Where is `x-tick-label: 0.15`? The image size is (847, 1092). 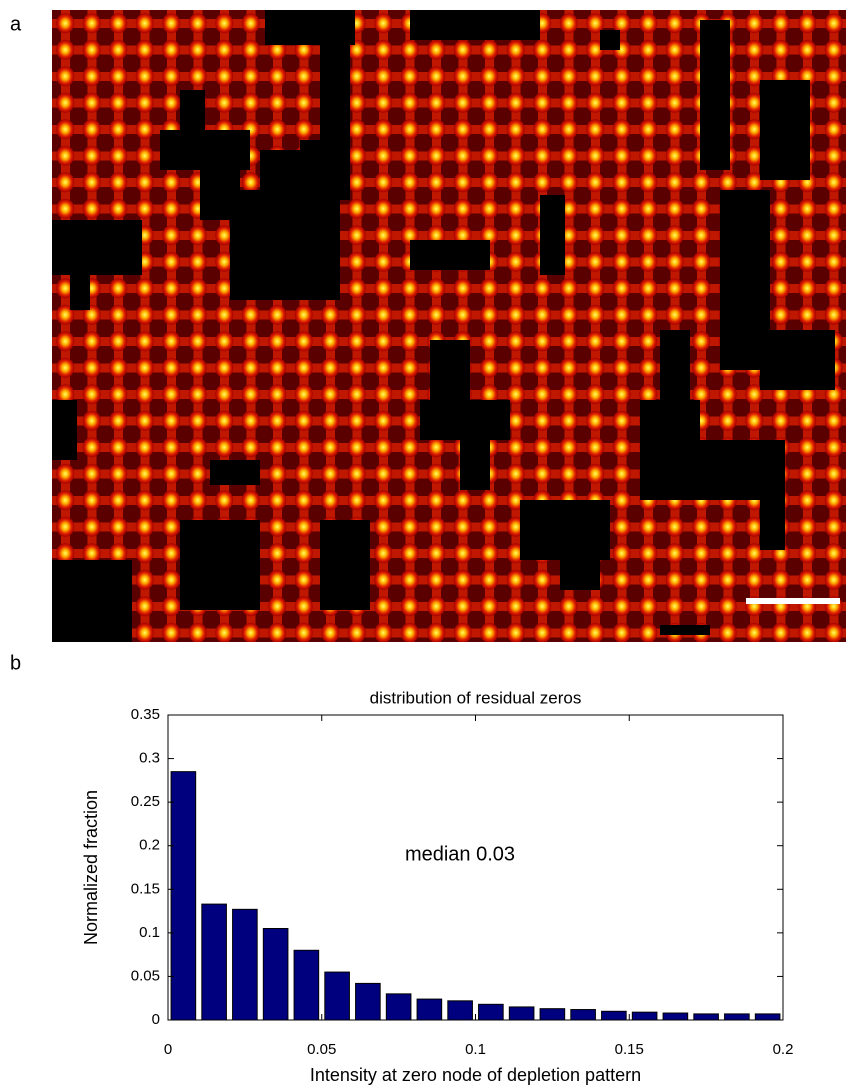 x-tick-label: 0.15 is located at coordinates (629, 1049).